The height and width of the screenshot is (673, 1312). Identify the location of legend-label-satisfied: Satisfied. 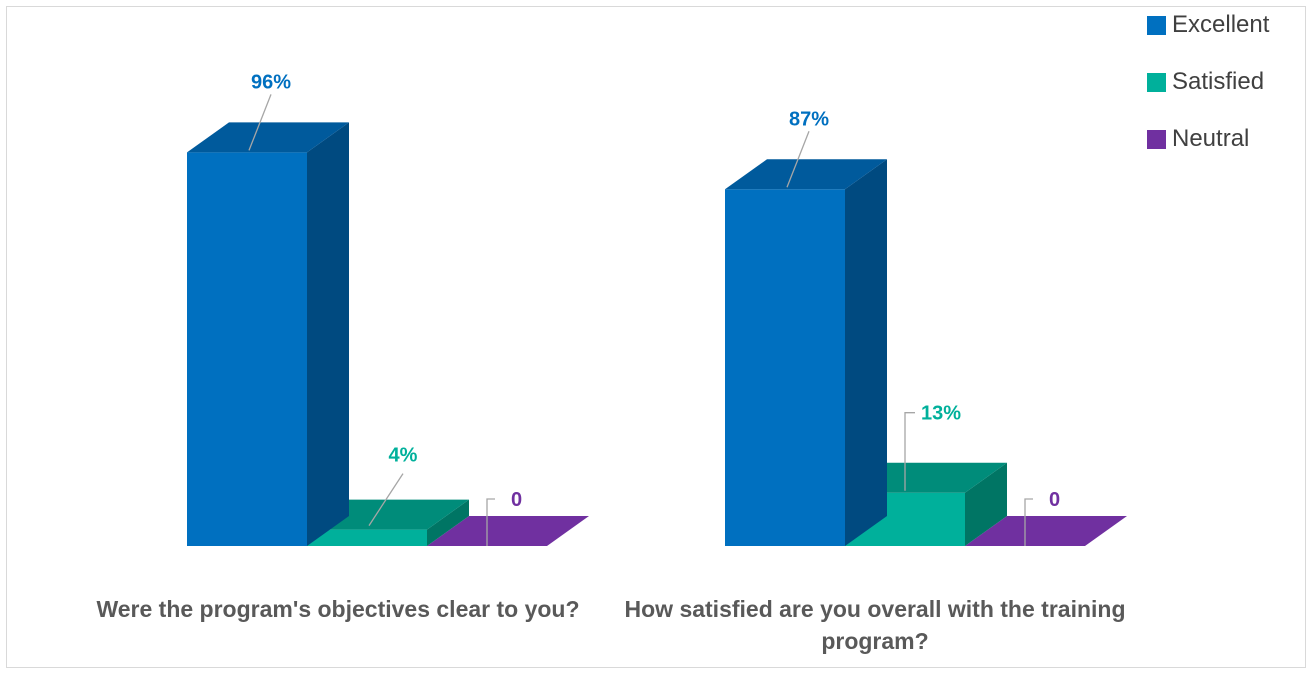
(1218, 81).